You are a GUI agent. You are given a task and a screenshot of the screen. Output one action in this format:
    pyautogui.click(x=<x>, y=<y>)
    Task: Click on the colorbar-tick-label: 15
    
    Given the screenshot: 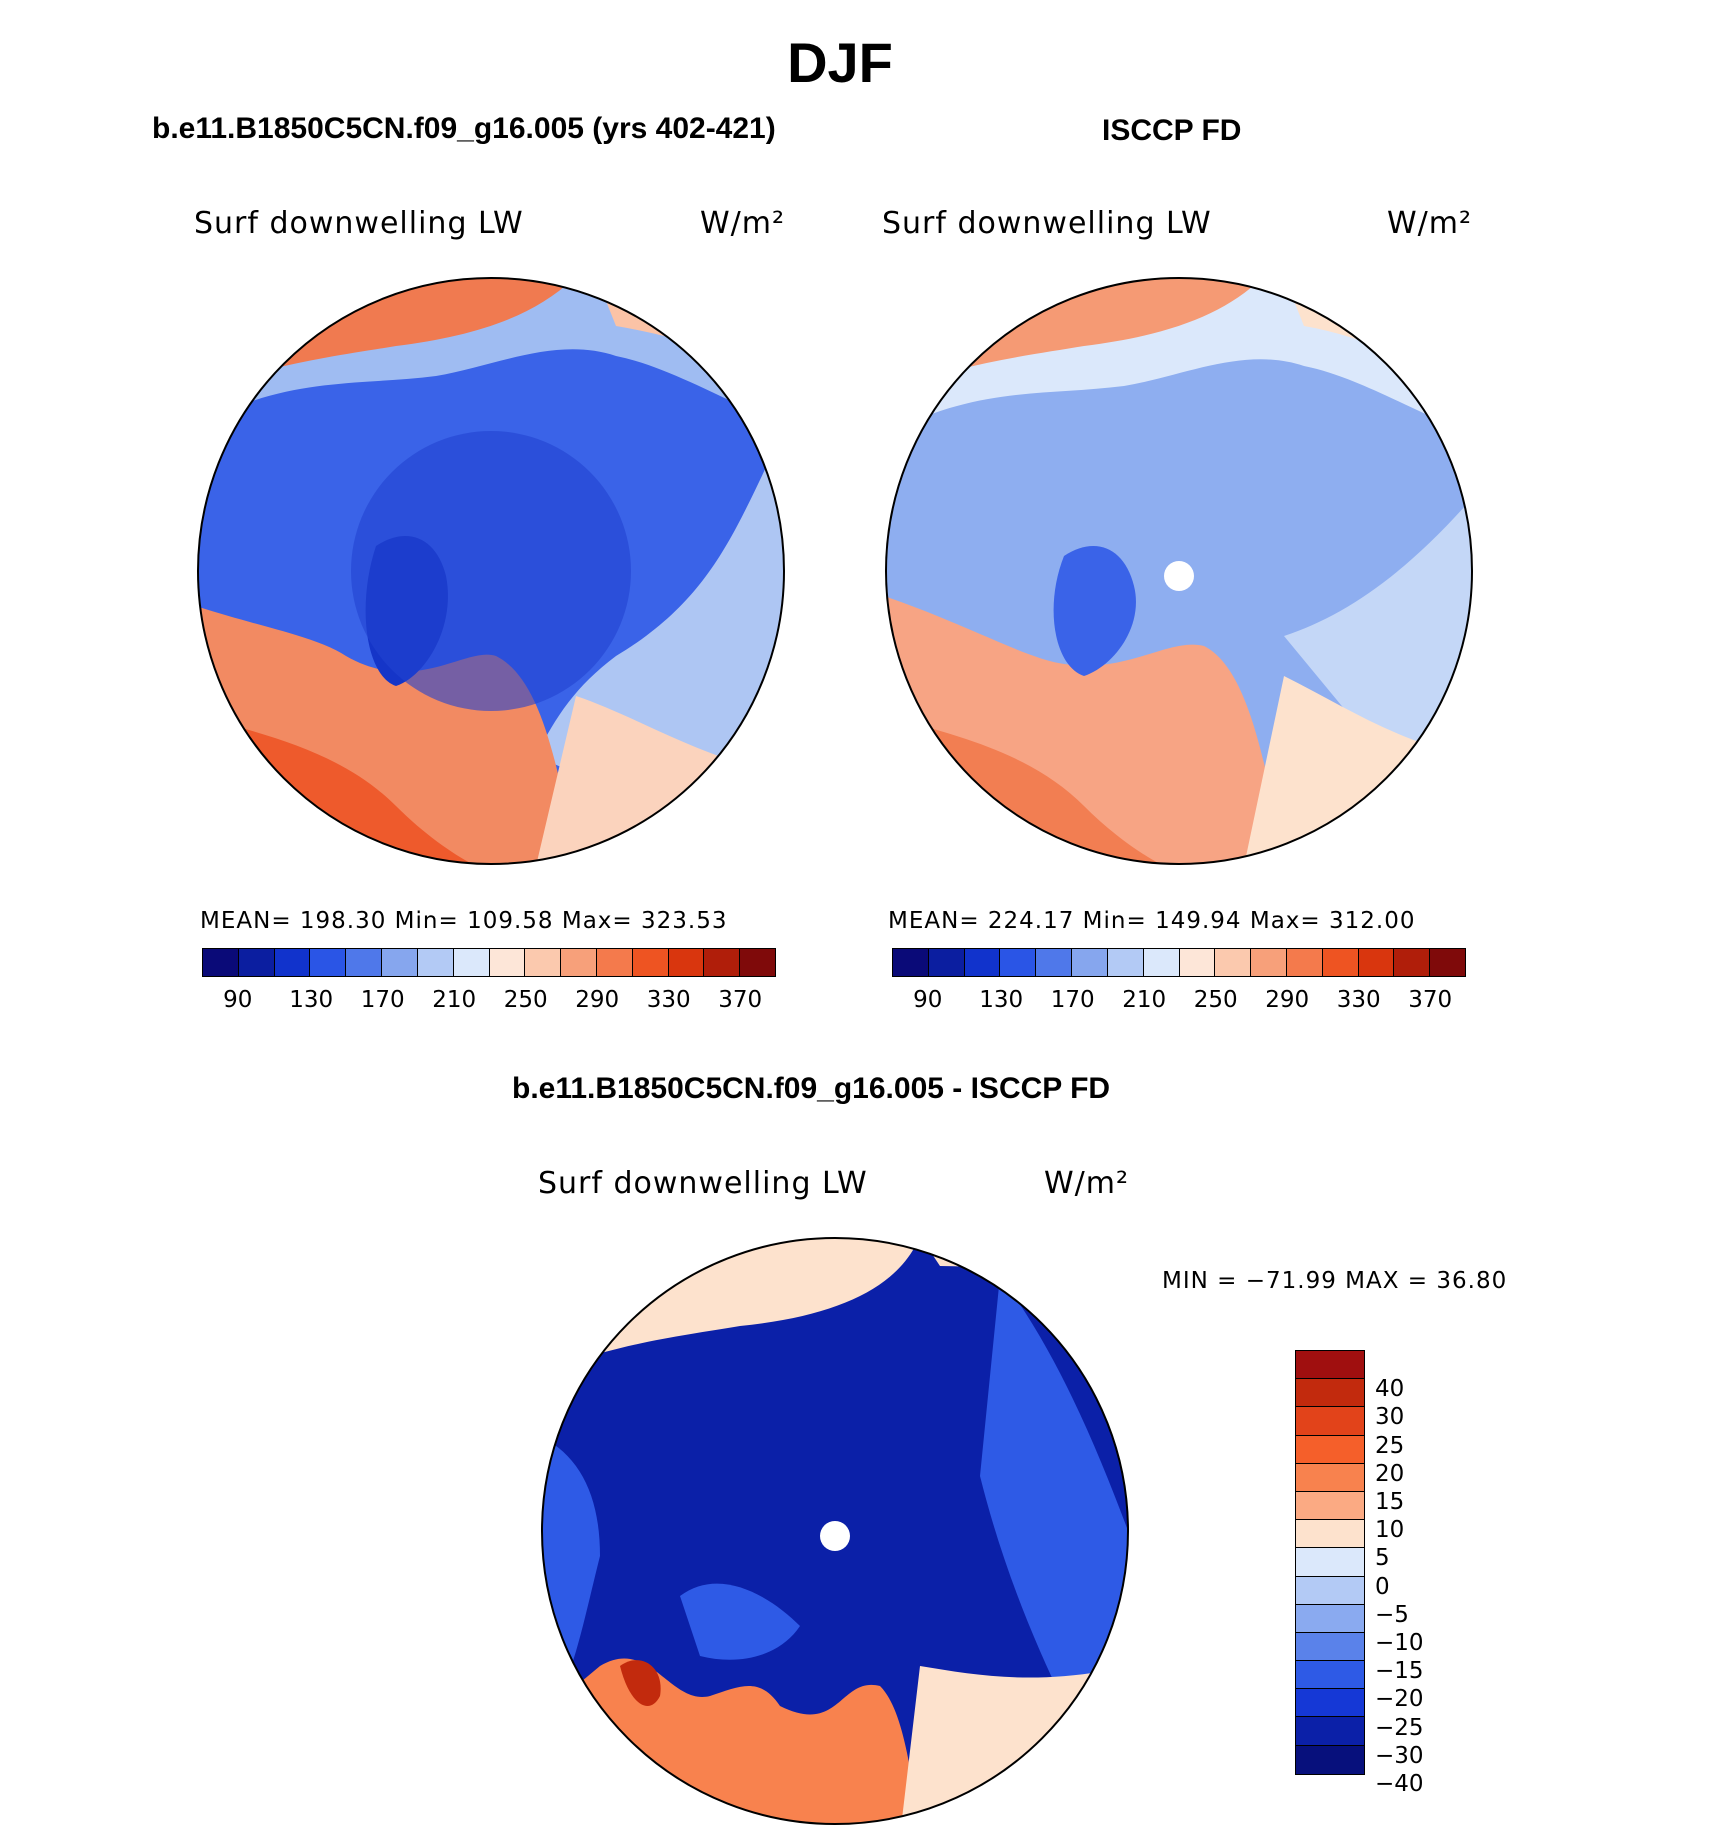 What is the action you would take?
    pyautogui.click(x=1390, y=1502)
    